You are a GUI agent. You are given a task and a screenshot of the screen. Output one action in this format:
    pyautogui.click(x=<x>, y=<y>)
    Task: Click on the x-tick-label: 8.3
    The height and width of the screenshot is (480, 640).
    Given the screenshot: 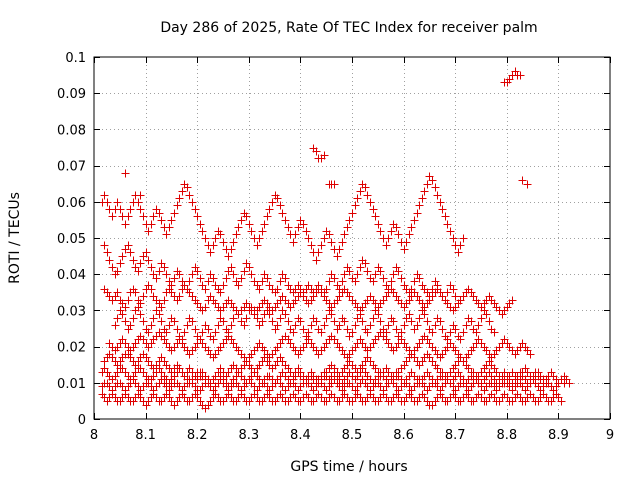 What is the action you would take?
    pyautogui.click(x=248, y=435)
    